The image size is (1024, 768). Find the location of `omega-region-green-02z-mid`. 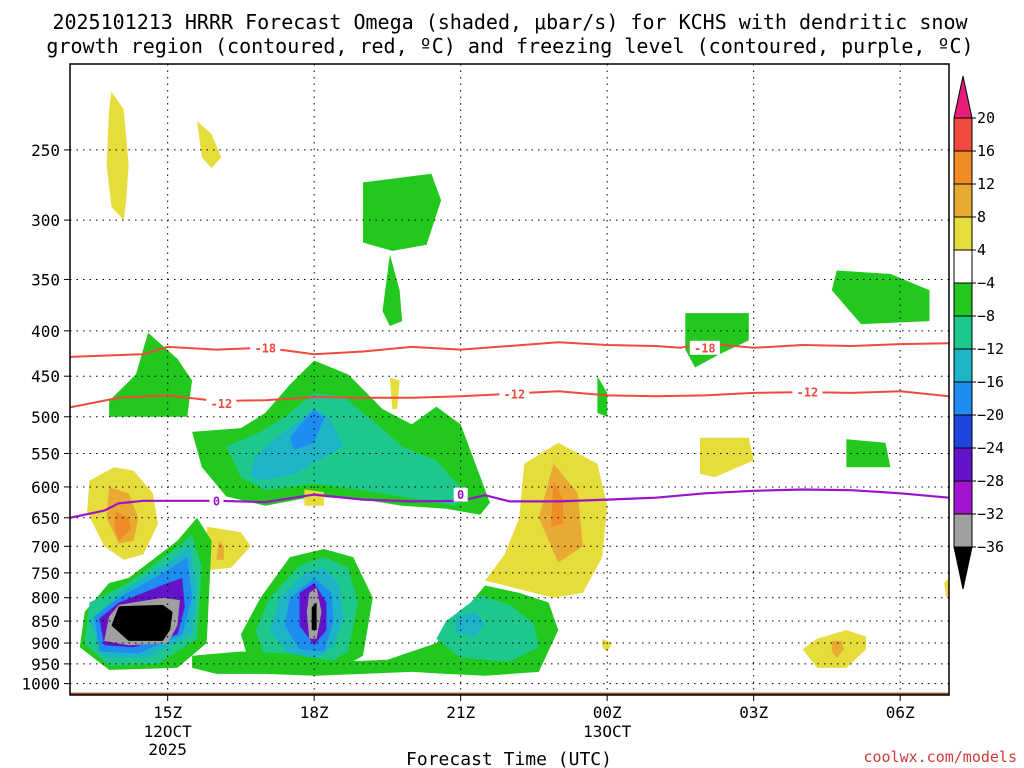

omega-region-green-02z-mid is located at coordinates (717, 340).